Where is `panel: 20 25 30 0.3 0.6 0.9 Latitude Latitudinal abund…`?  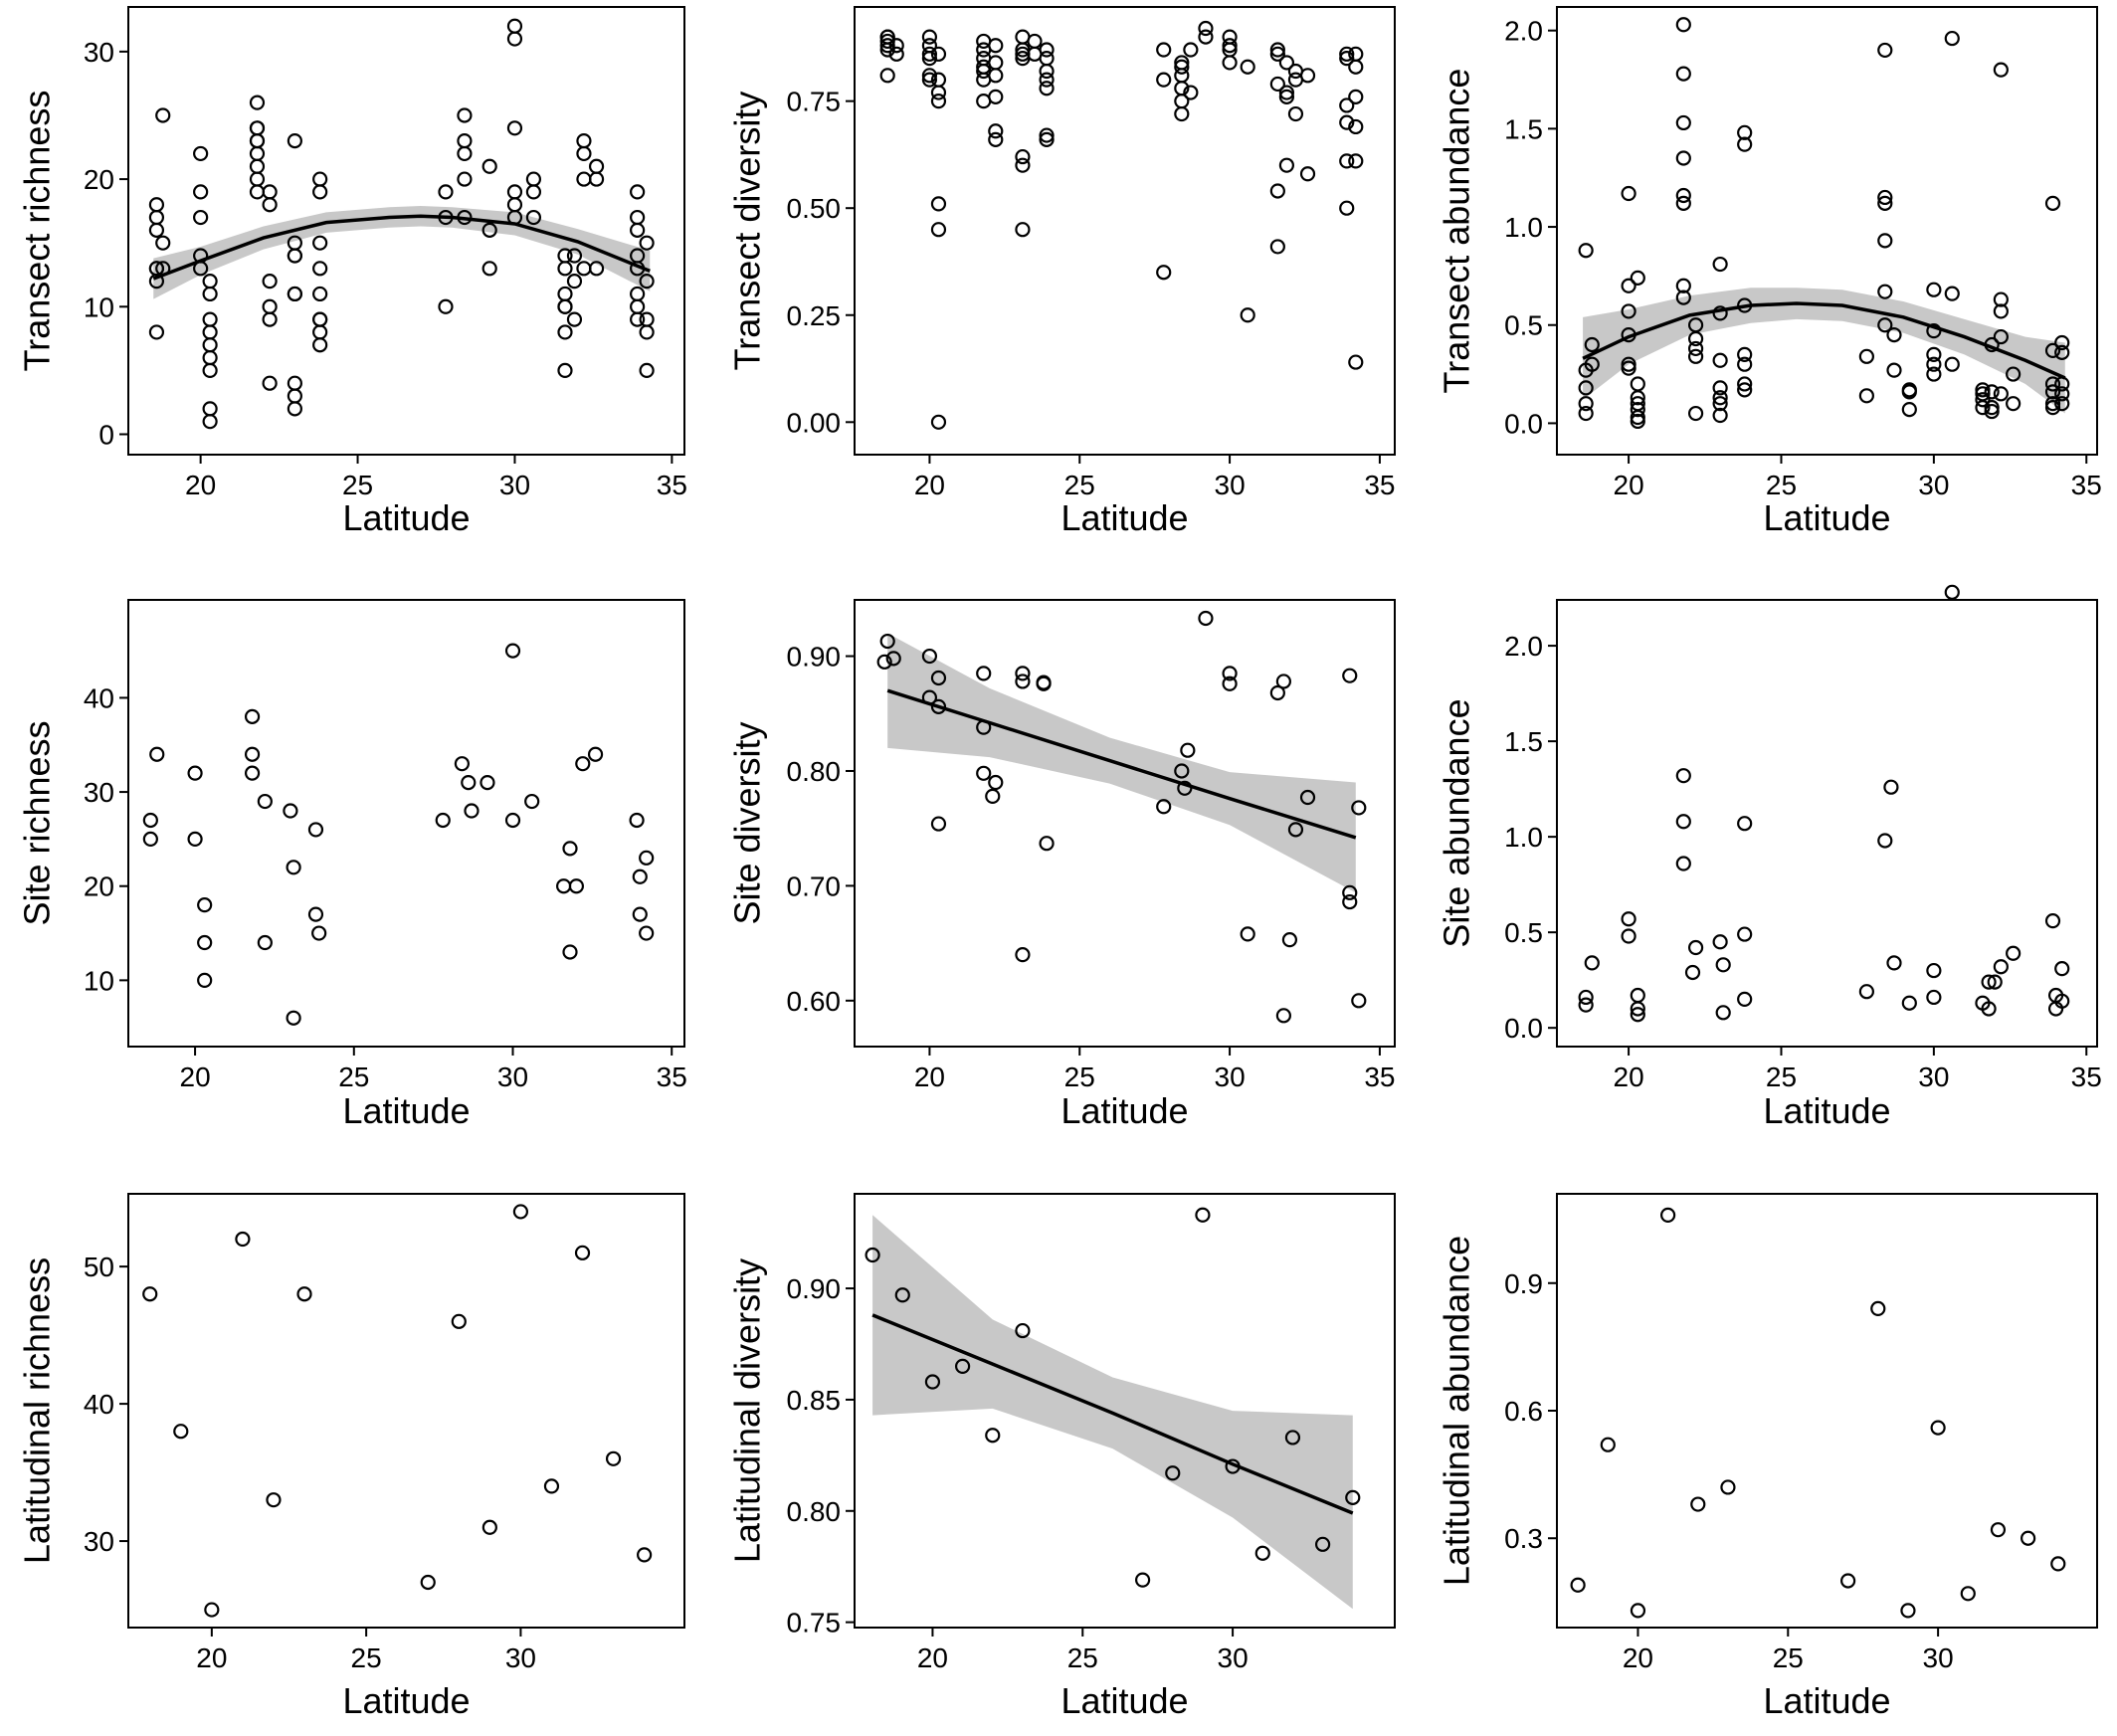 panel: 20 25 30 0.3 0.6 0.9 Latitude Latitudinal abund… is located at coordinates (1767, 1457).